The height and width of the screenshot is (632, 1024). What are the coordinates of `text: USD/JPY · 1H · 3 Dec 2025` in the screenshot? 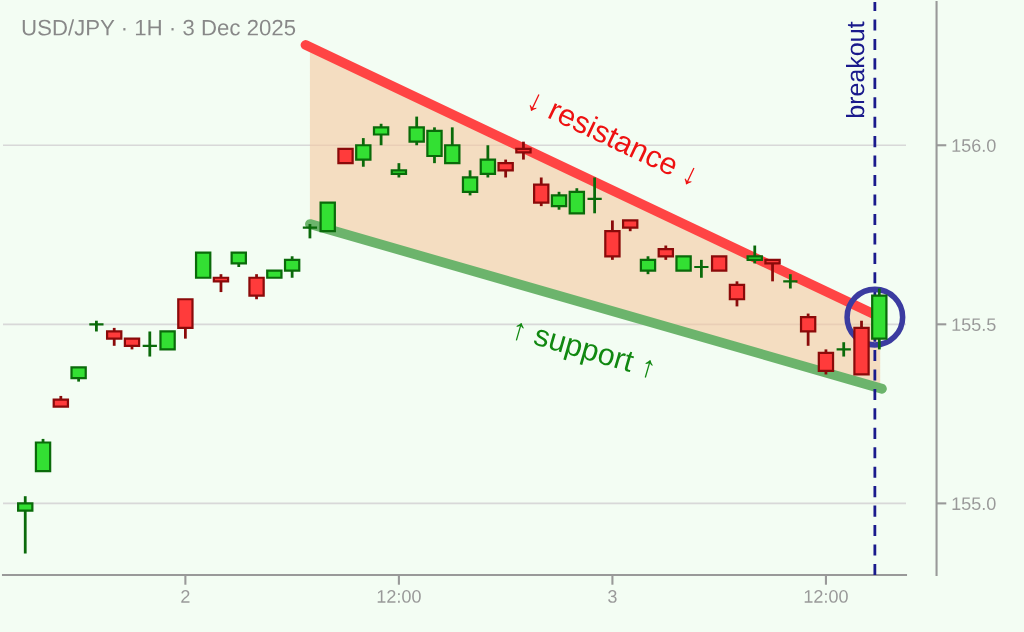 It's located at (159, 27).